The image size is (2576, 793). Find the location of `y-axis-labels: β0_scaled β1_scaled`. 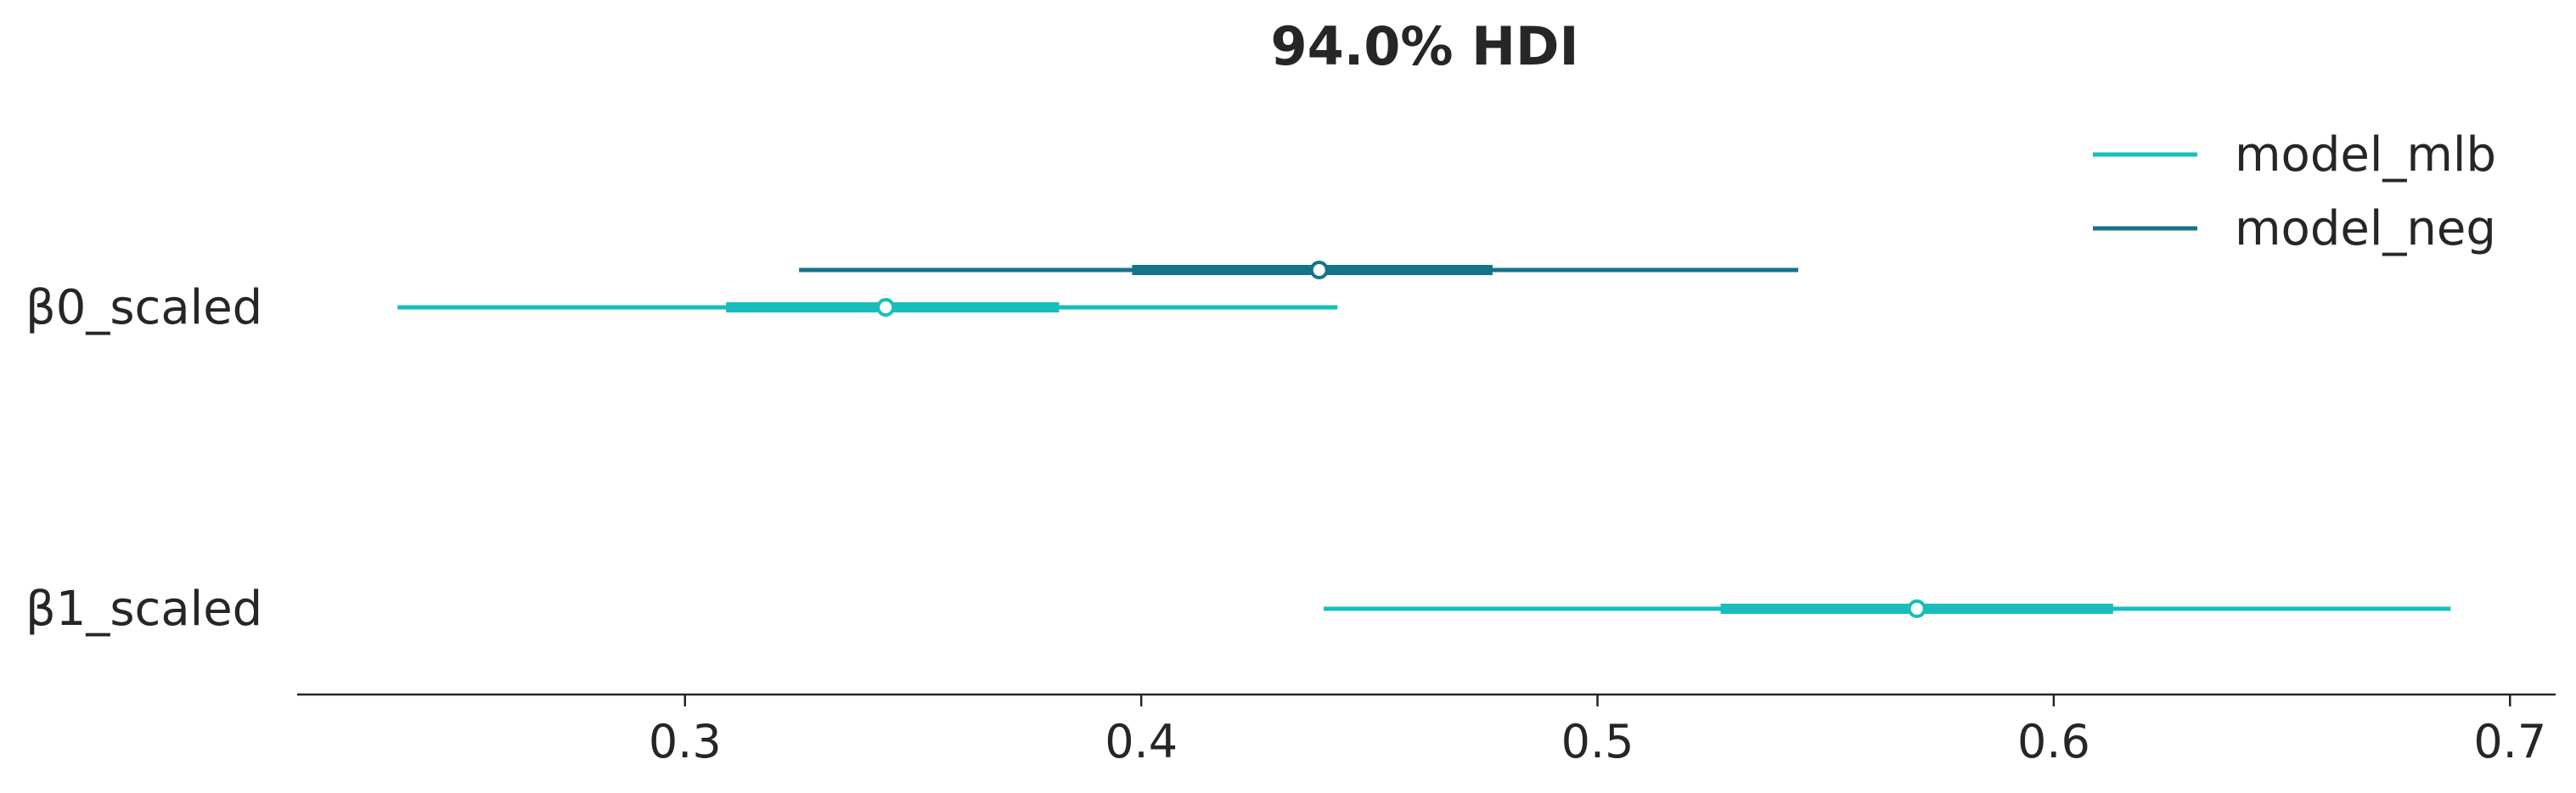

y-axis-labels: β0_scaled β1_scaled is located at coordinates (143, 458).